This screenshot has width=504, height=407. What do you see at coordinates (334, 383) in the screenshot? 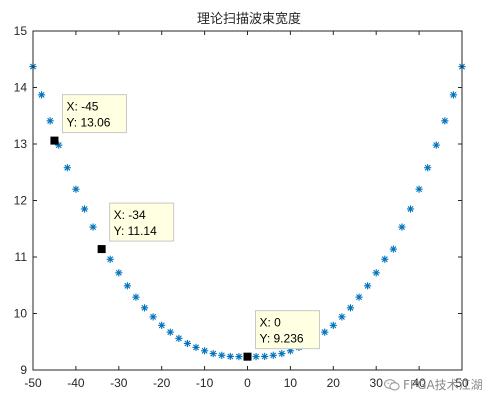
I see `x-tick-label: 20` at bounding box center [334, 383].